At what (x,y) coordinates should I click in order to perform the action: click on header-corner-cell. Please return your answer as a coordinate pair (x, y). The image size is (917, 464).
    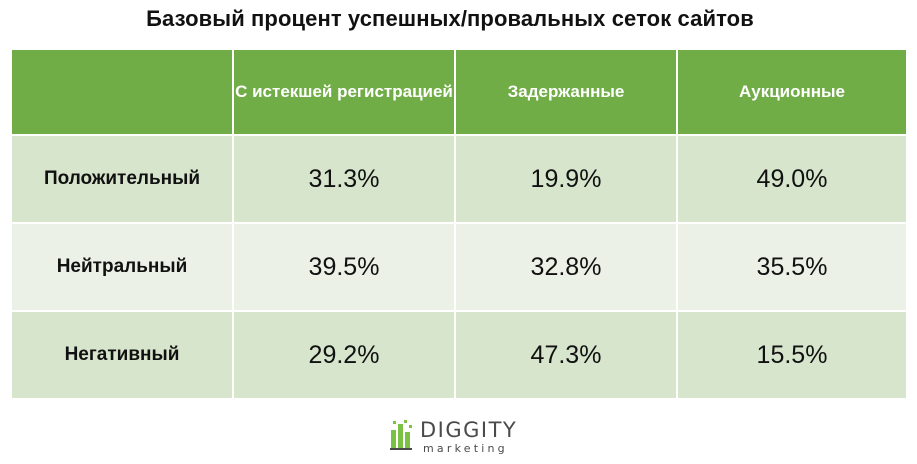
    Looking at the image, I should click on (122, 92).